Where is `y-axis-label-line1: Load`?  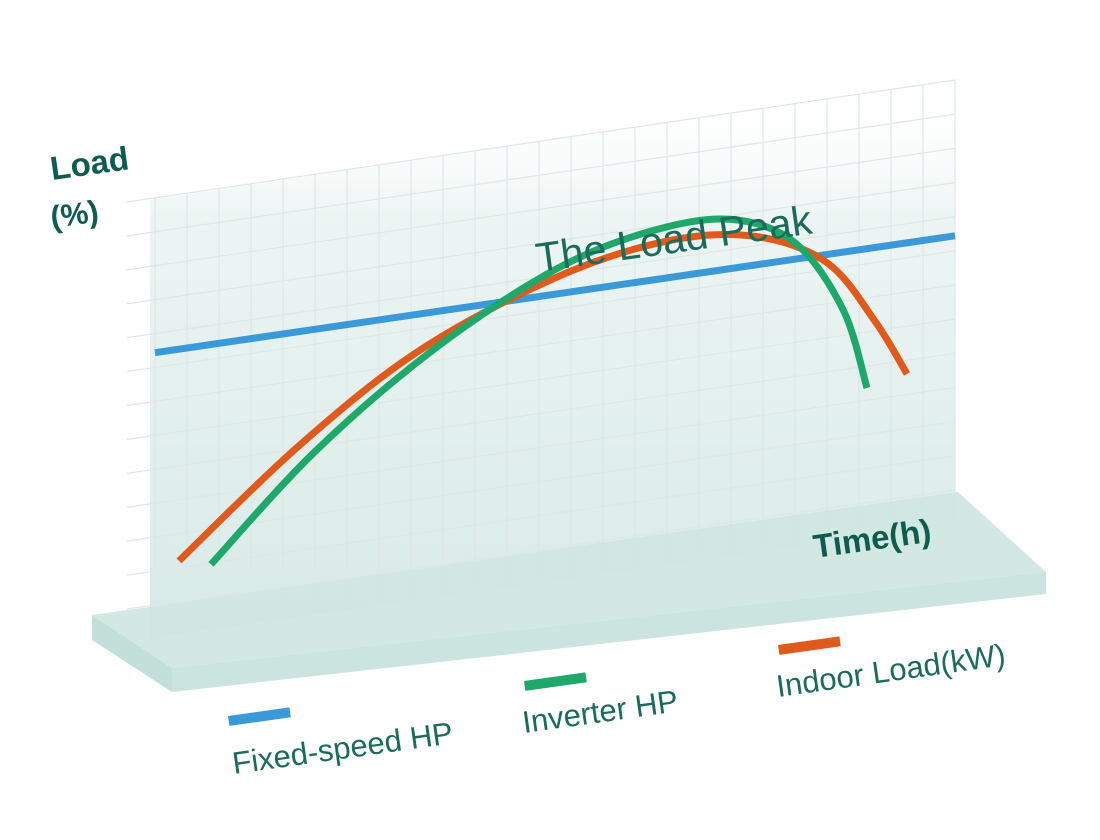 y-axis-label-line1: Load is located at coordinates (89, 163).